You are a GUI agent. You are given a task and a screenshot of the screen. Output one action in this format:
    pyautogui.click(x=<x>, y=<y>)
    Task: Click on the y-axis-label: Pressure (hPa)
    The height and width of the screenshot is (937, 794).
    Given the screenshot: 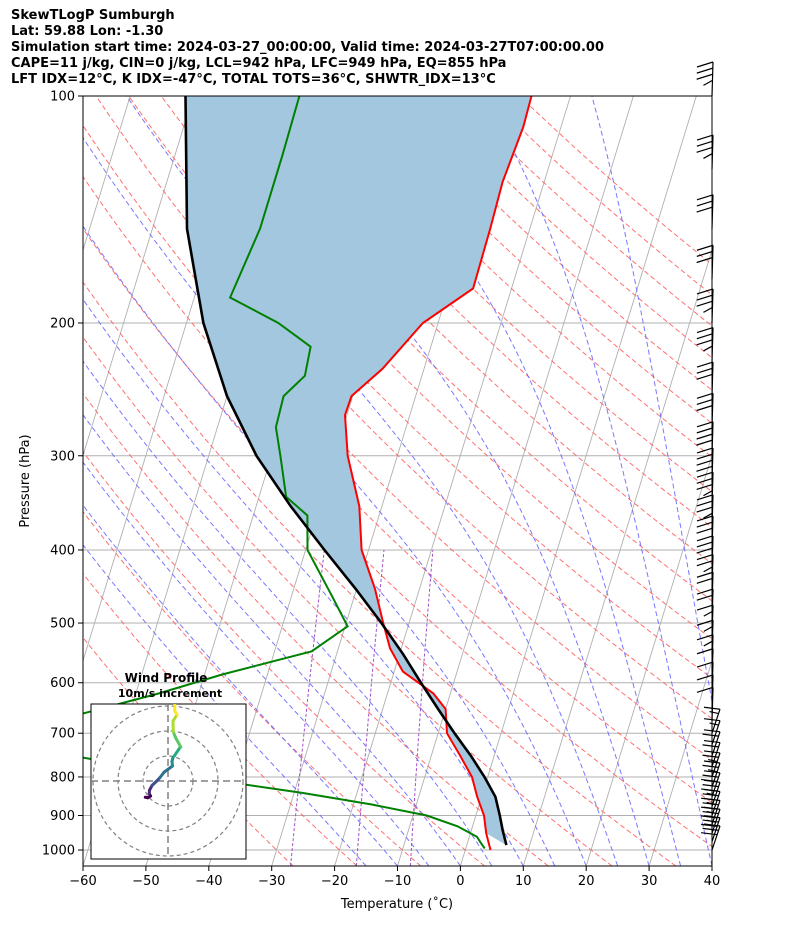 What is the action you would take?
    pyautogui.click(x=25, y=480)
    